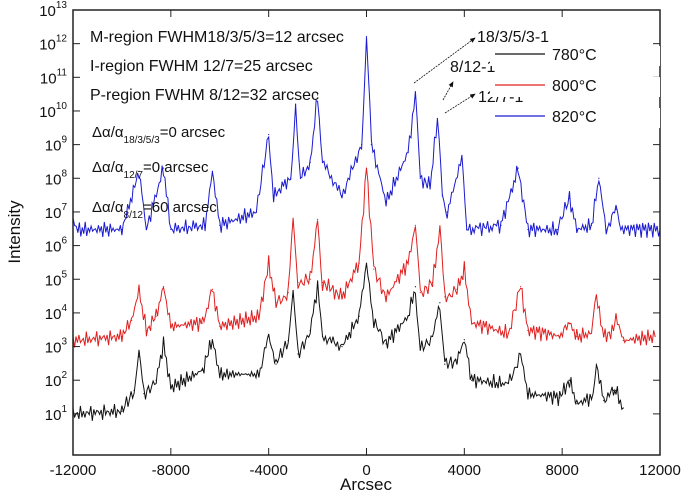 The width and height of the screenshot is (685, 497). Describe the element at coordinates (56, 145) in the screenshot. I see `y-tick-label: 10⁹` at that location.